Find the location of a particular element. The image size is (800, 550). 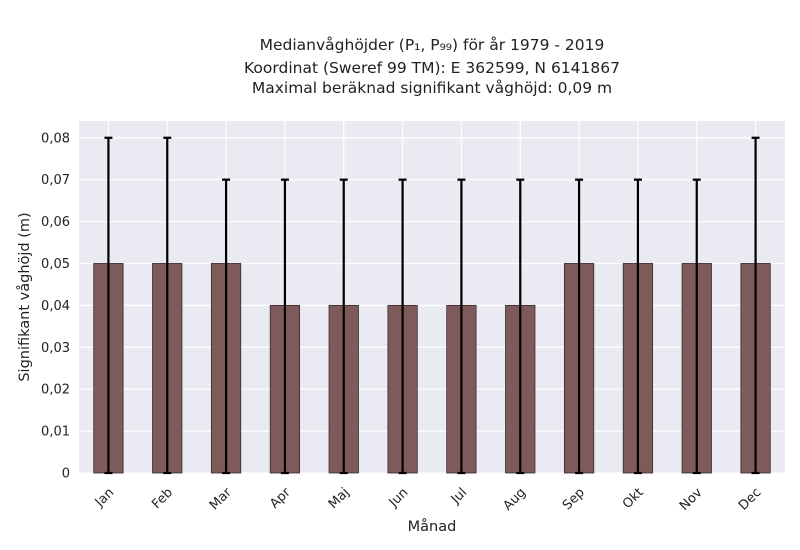

x-tick-labels: Jan Feb Mar Apr Maj Jun Jul Aug Sep Okt Nov Dec is located at coordinates (428, 499).